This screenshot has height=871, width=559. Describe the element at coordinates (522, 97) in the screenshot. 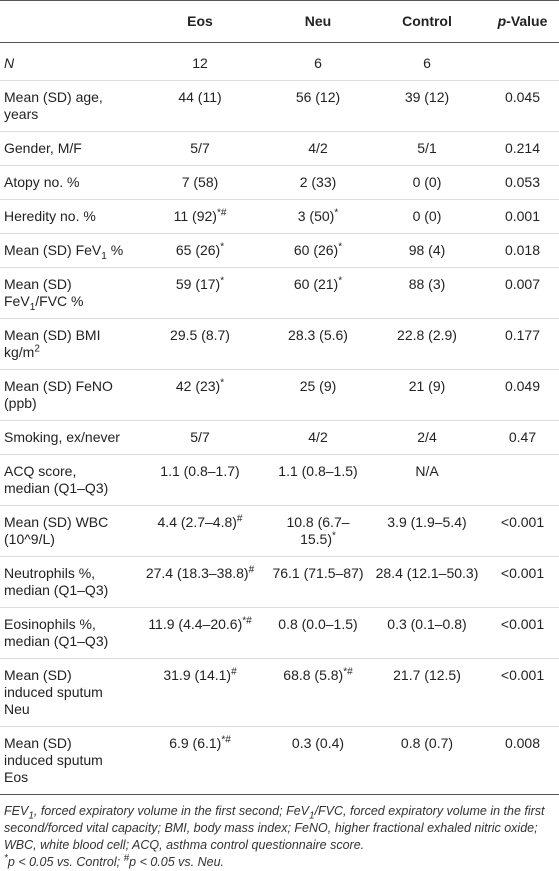

I see `text-part: 0.045` at that location.